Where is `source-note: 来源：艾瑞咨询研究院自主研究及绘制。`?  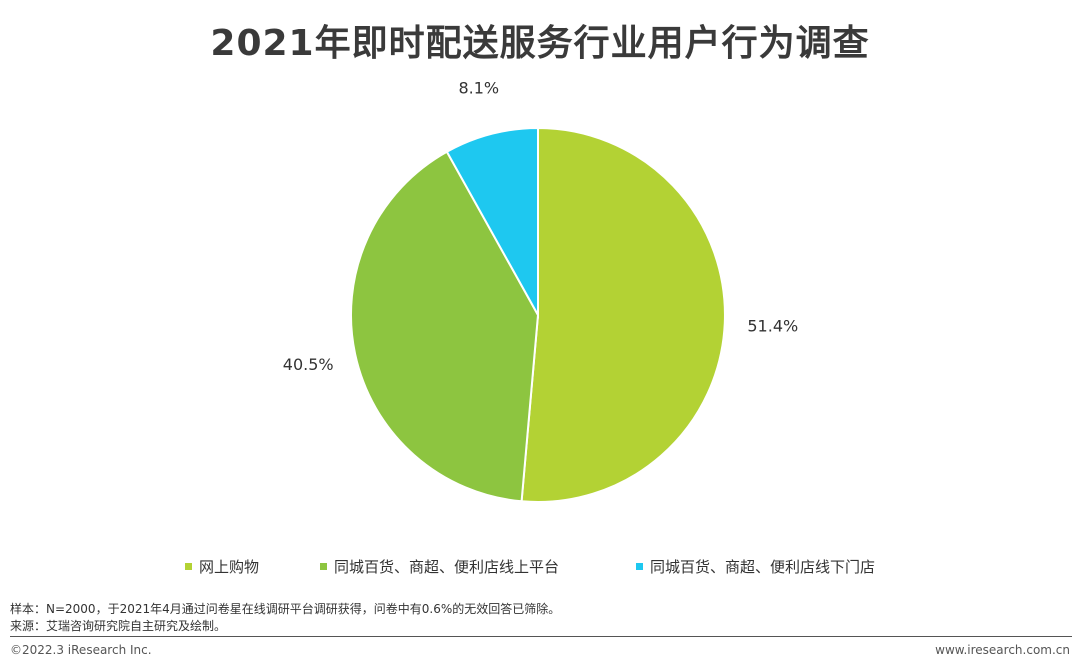
source-note: 来源：艾瑞咨询研究院自主研究及绘制。 is located at coordinates (118, 626).